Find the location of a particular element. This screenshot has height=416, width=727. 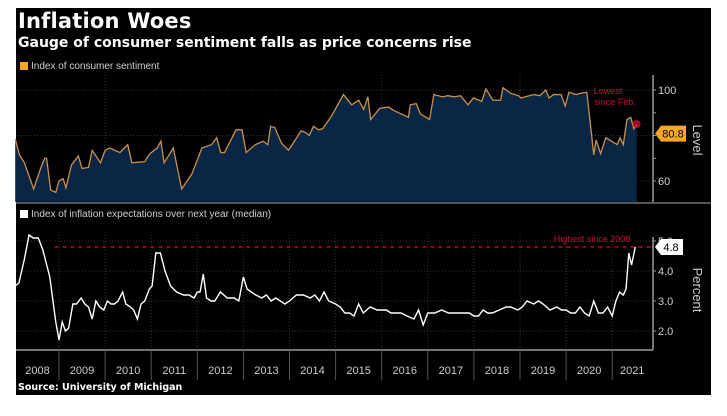

chart-title: Inflation Woes is located at coordinates (105, 21).